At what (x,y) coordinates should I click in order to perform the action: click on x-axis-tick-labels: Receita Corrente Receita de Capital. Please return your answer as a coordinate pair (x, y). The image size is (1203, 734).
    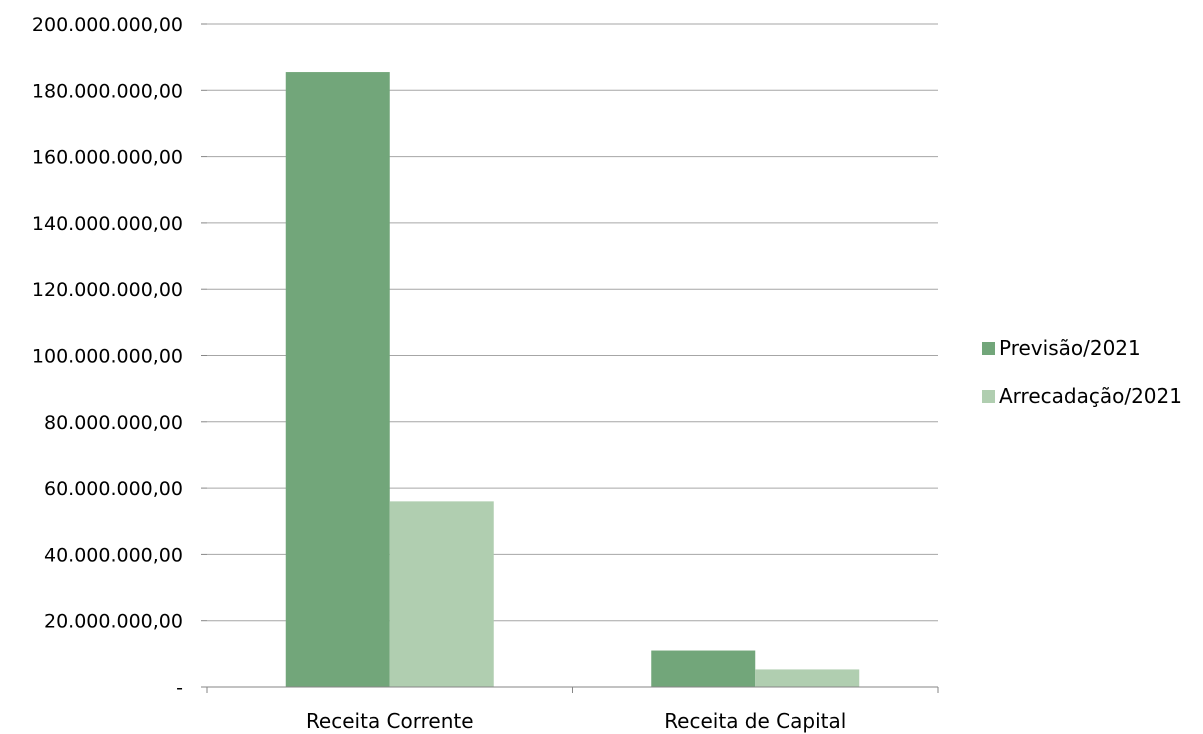
    Looking at the image, I should click on (576, 721).